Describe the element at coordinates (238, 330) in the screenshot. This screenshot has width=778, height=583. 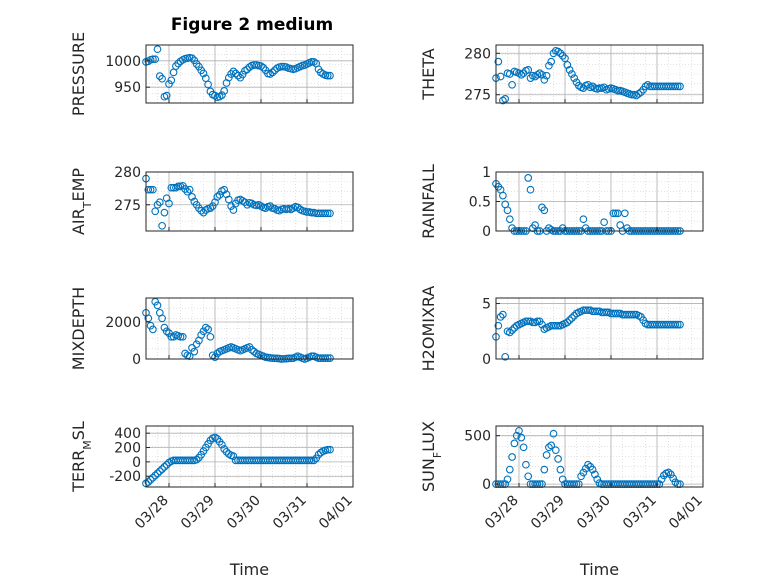
I see `series-mixdepth` at that location.